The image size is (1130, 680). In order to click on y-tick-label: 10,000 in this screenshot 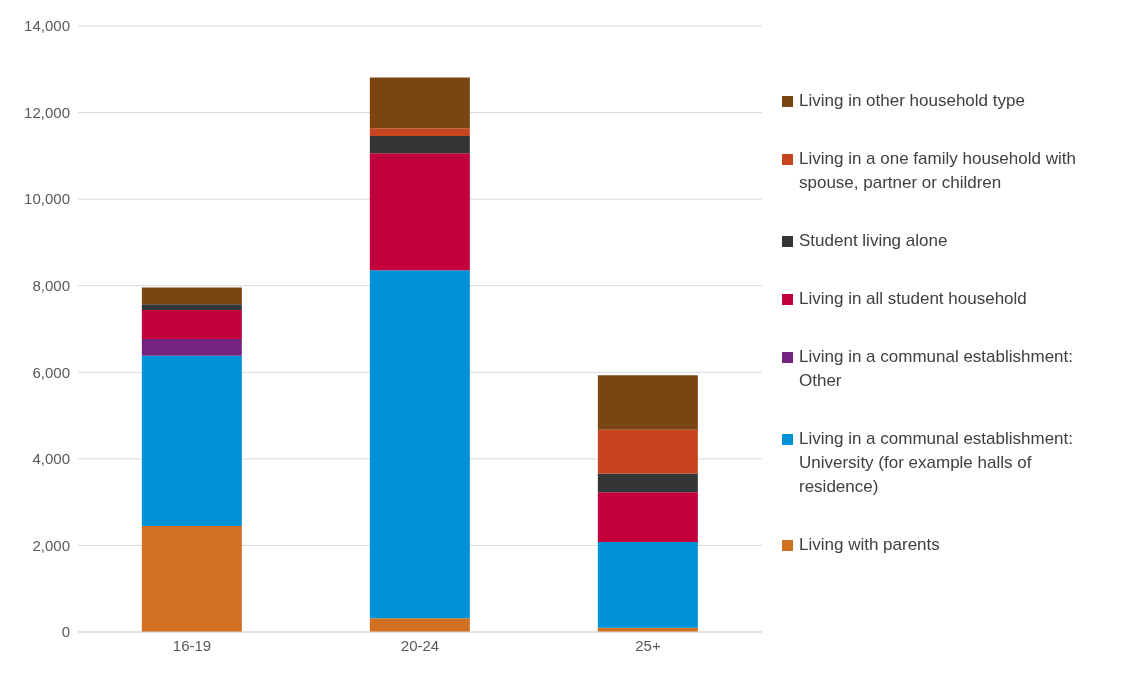, I will do `click(47, 199)`.